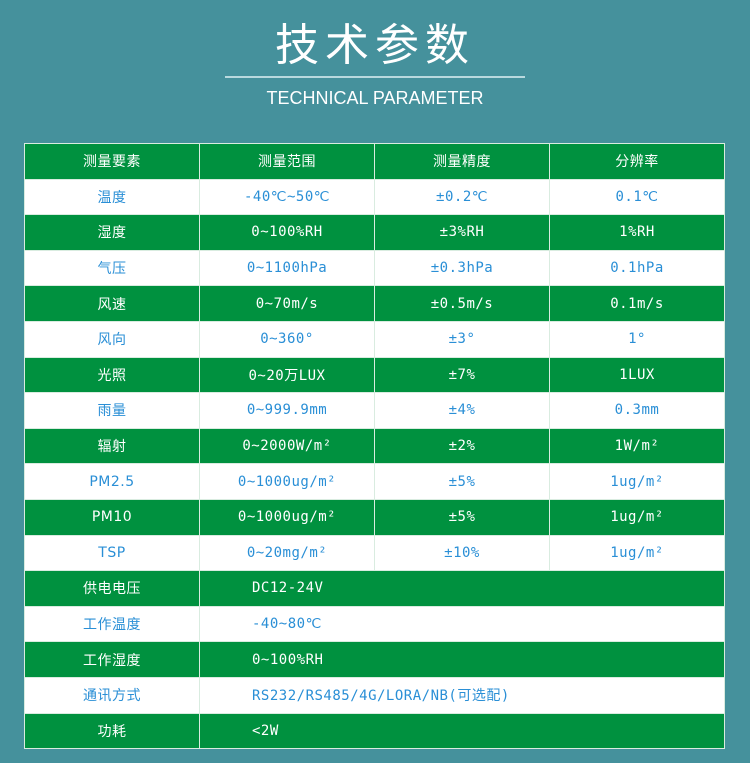  Describe the element at coordinates (462, 695) in the screenshot. I see `spec-value: RS232/RS485/4G/LORA/NB(可选配)` at that location.